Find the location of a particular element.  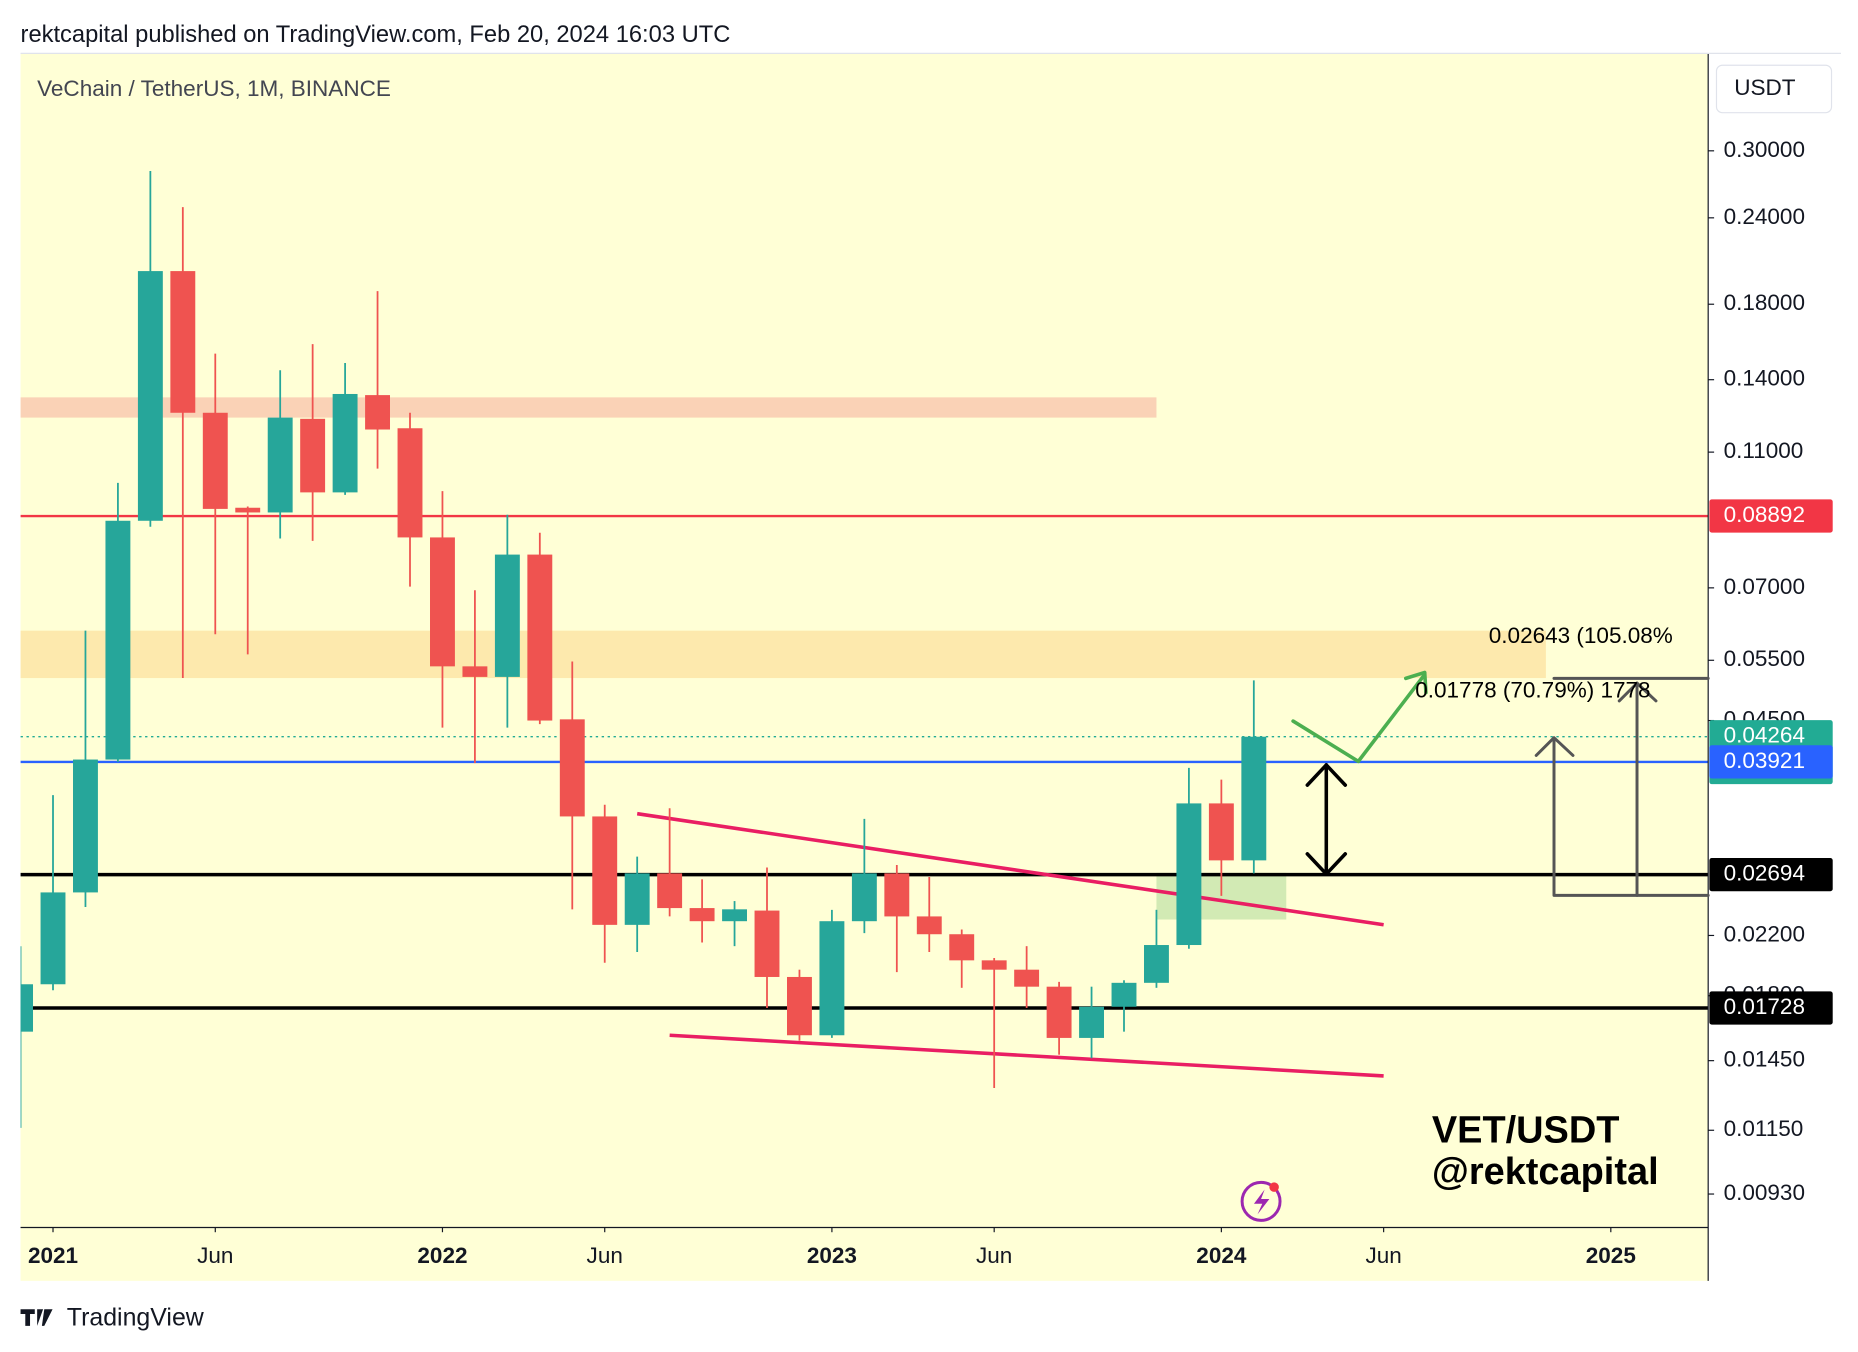

price-label: 0.02694 is located at coordinates (1764, 873).